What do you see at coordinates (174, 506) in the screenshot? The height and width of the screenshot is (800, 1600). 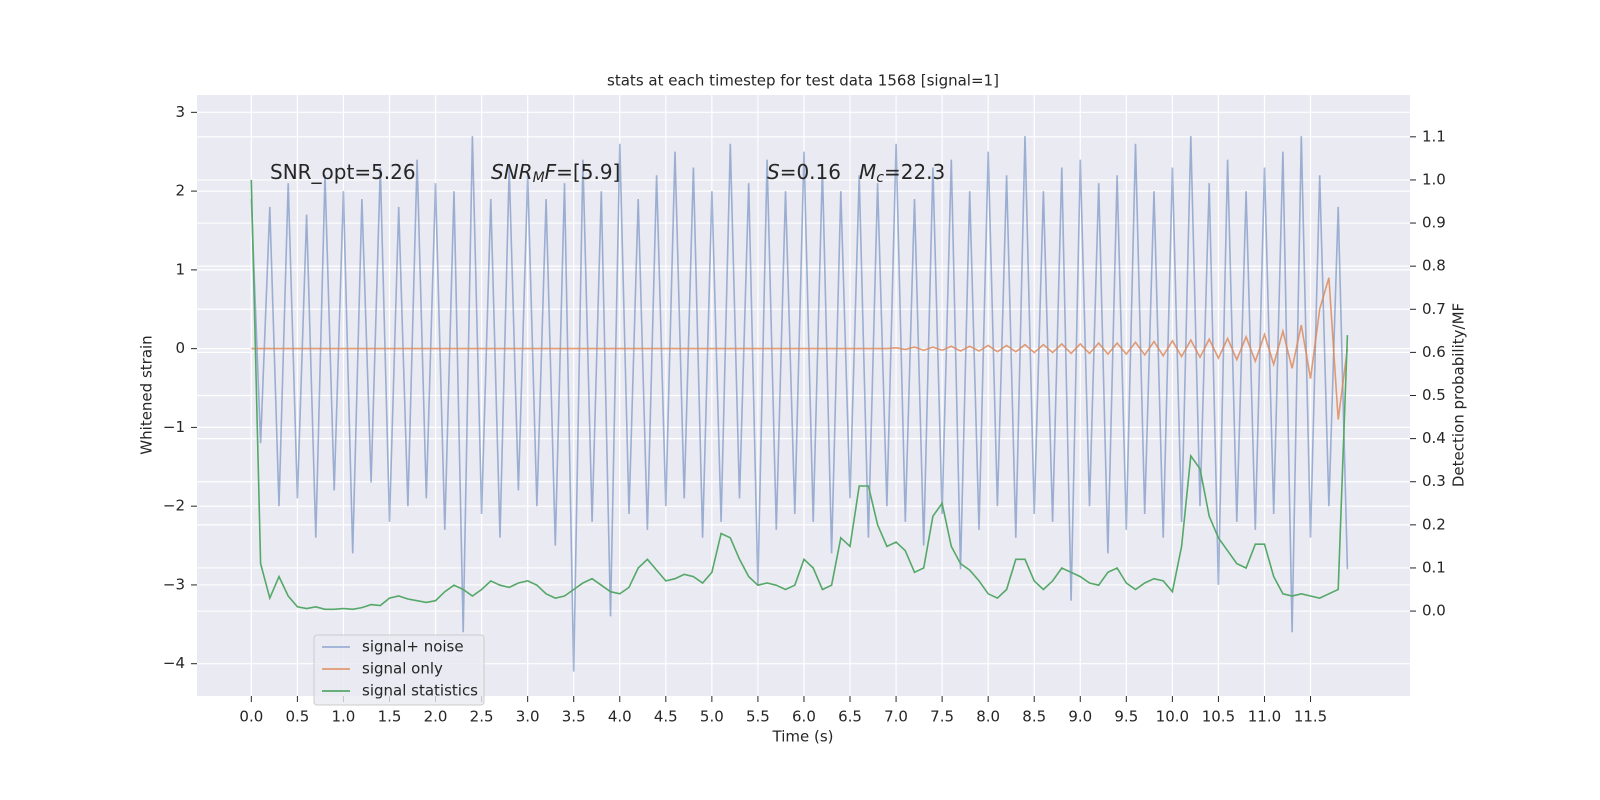 I see `y-tick-label: −2` at bounding box center [174, 506].